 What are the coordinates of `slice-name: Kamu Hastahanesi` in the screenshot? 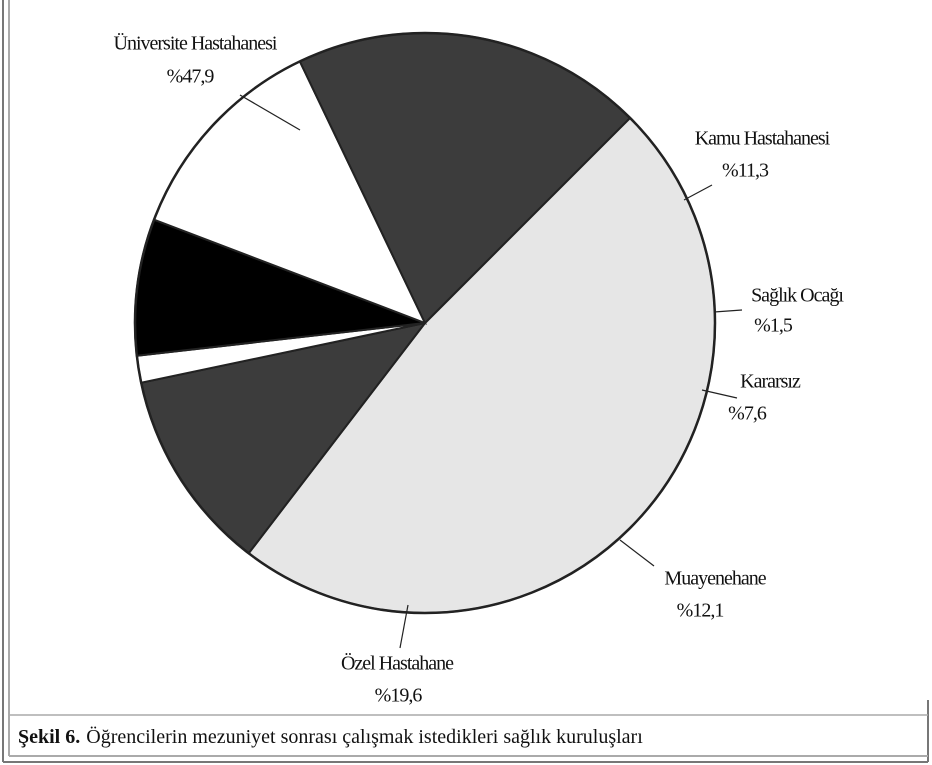 It's located at (763, 139).